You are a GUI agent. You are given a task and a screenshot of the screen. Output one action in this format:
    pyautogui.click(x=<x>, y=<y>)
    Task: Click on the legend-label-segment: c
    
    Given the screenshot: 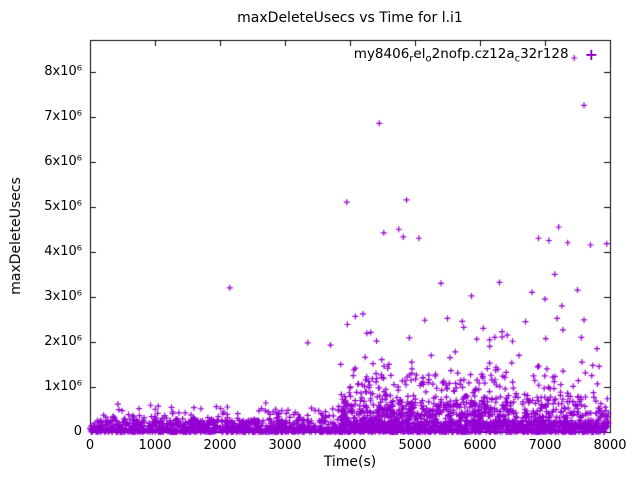 What is the action you would take?
    pyautogui.click(x=517, y=59)
    